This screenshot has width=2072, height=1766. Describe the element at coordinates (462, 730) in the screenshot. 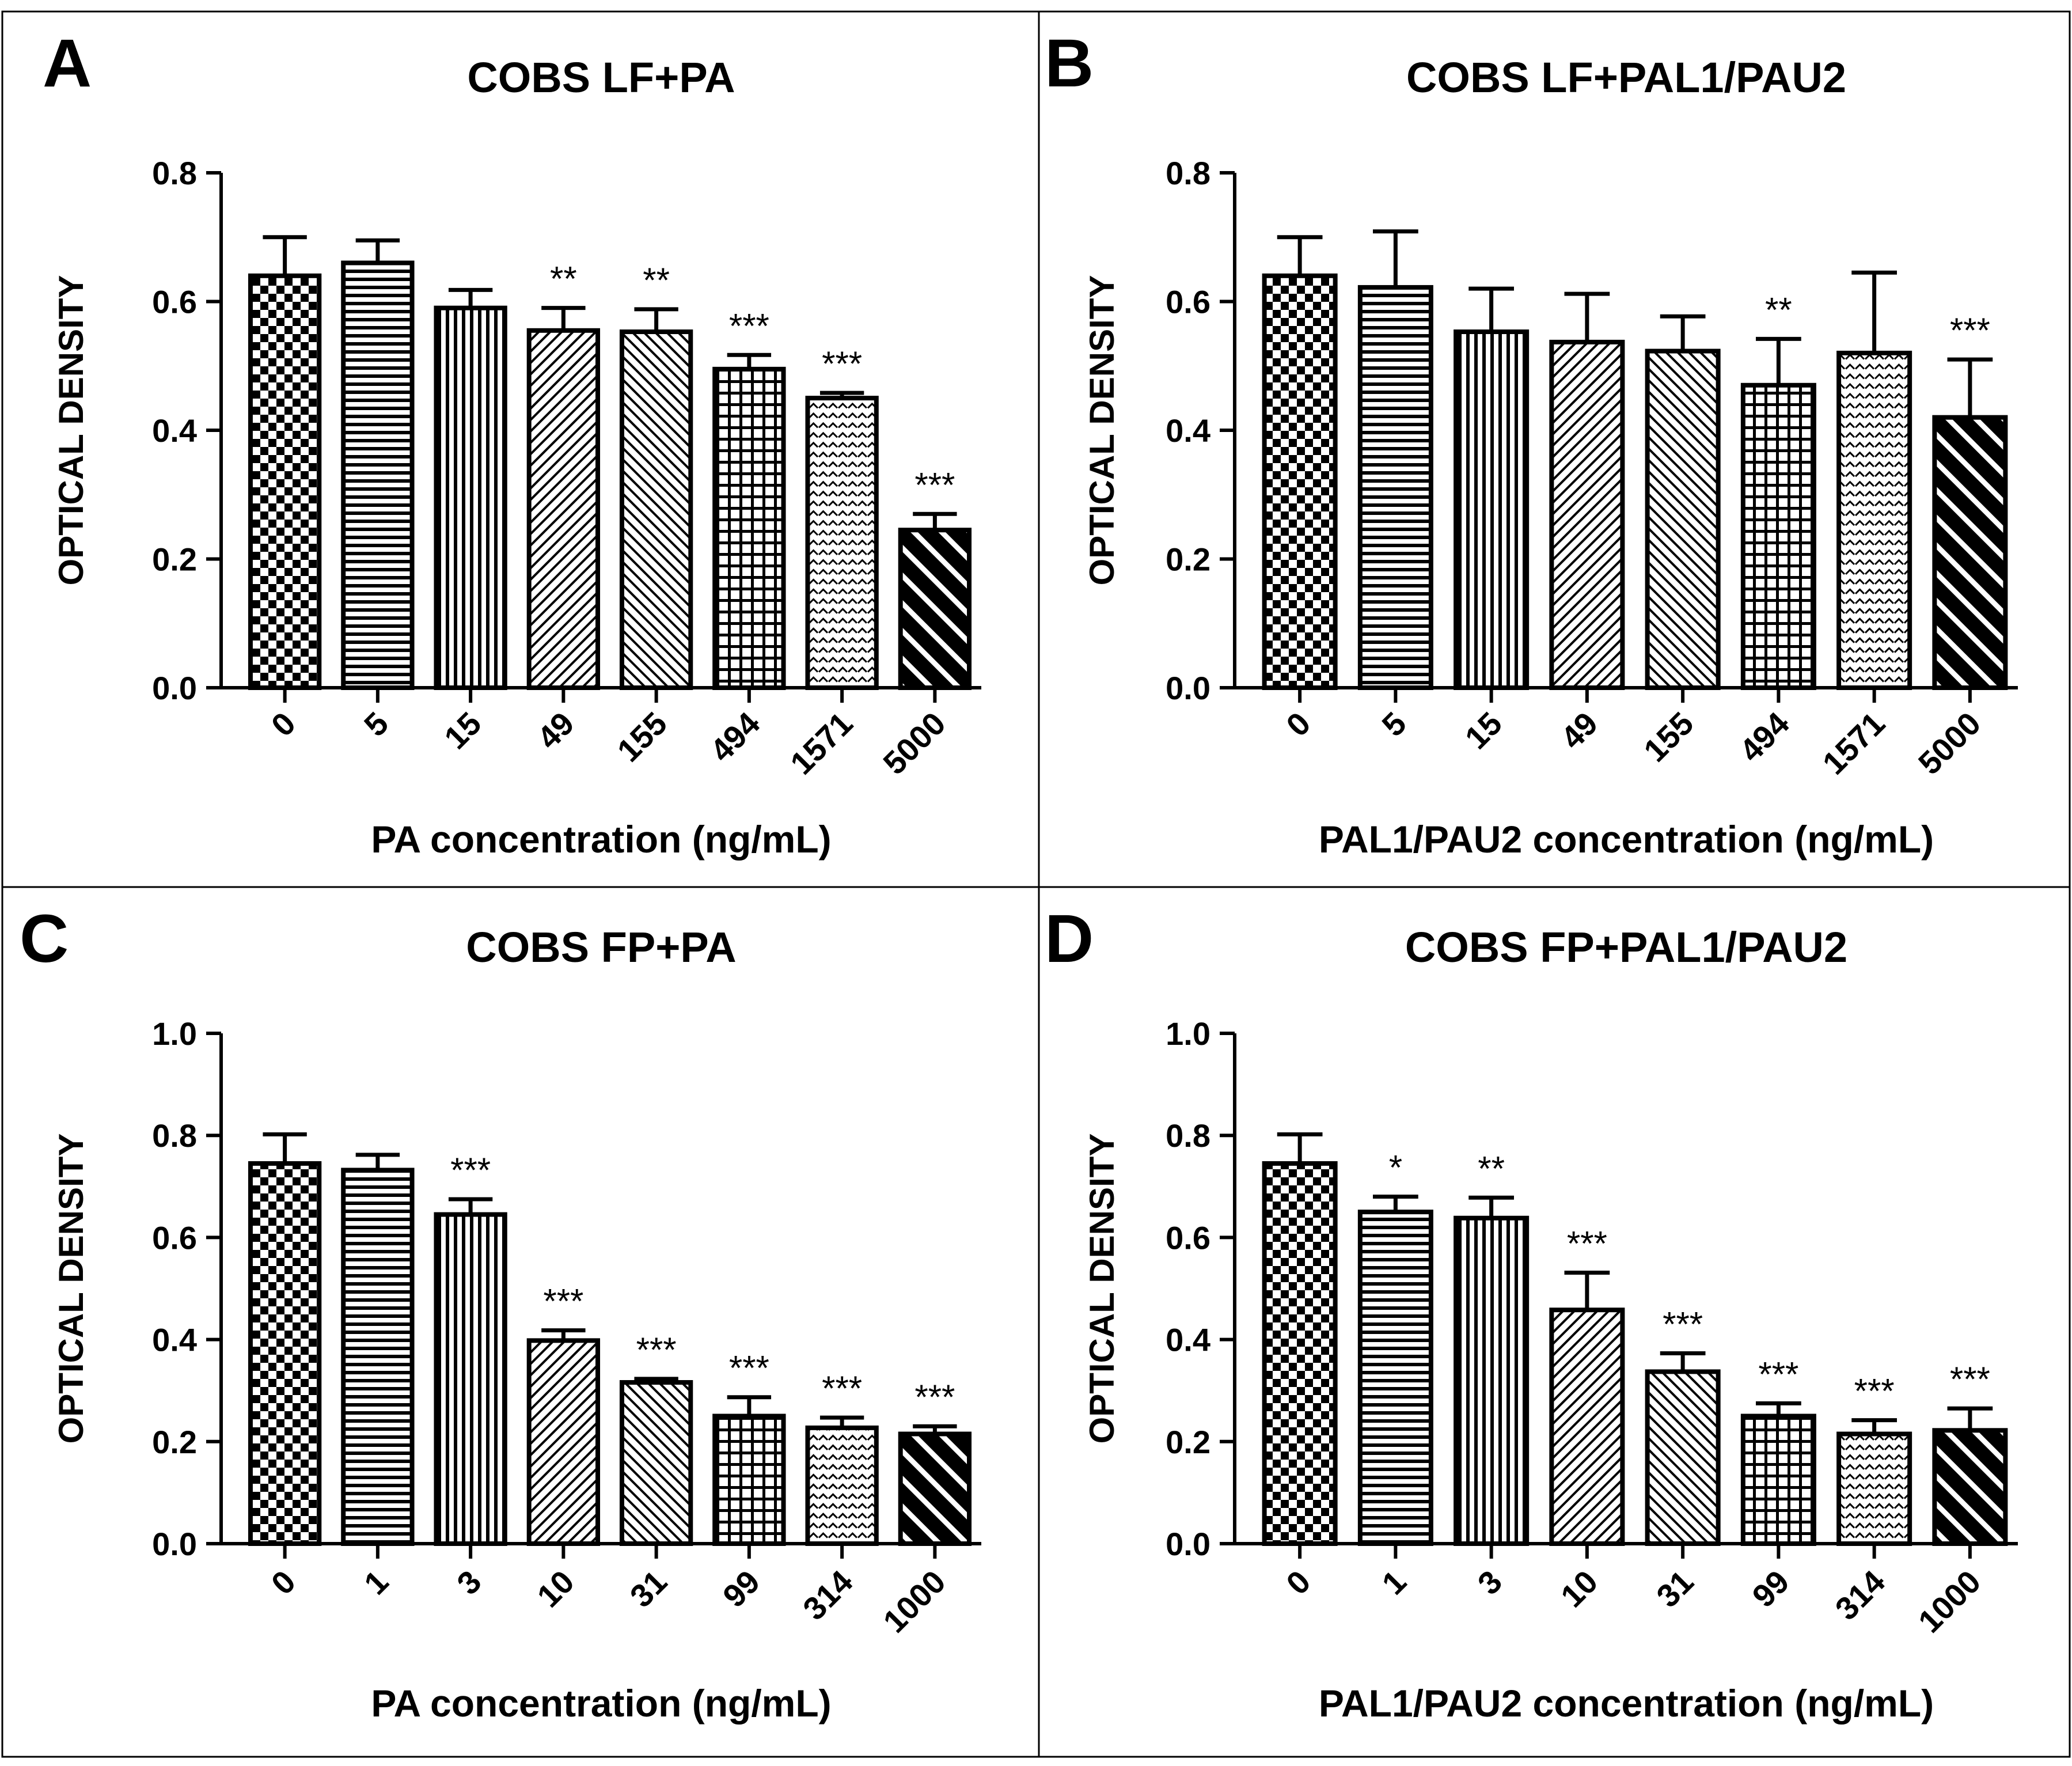

I see `x-tick-label: 15` at that location.